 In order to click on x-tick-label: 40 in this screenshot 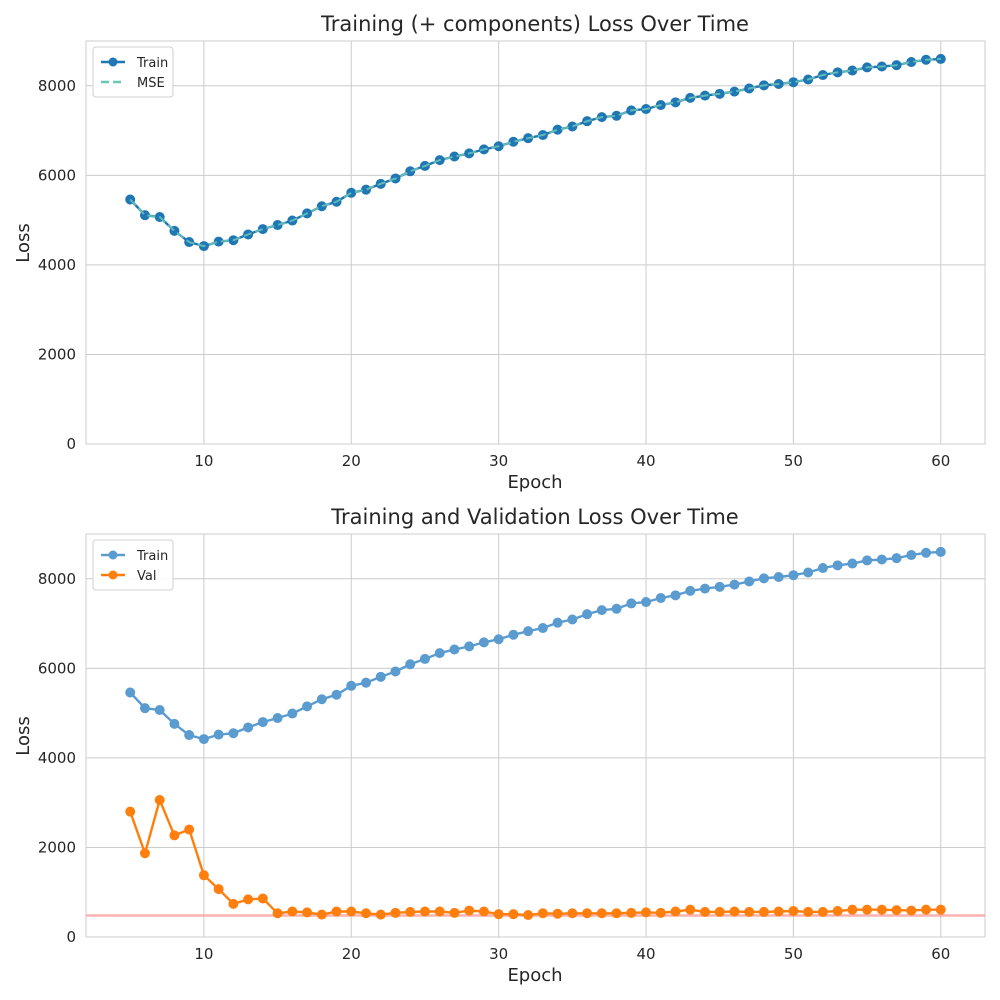, I will do `click(645, 461)`.